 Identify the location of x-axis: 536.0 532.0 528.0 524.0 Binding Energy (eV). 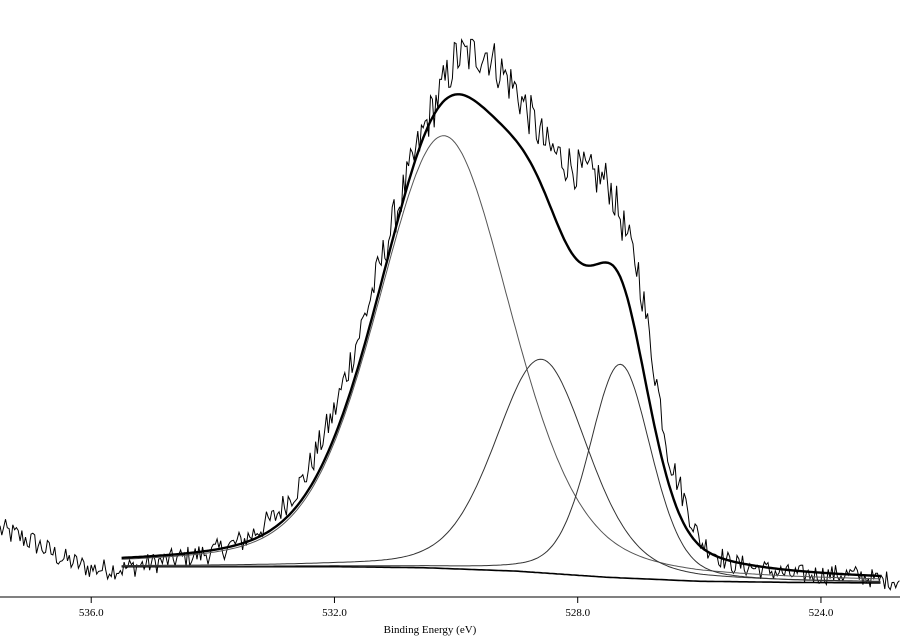
(450, 616).